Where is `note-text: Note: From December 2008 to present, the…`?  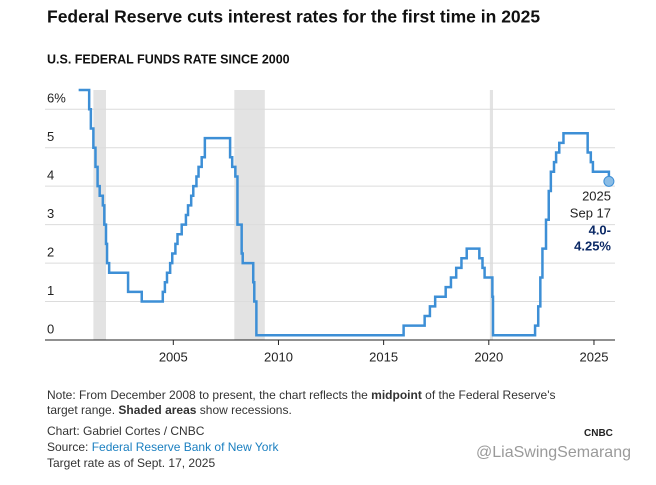 note-text: Note: From December 2008 to present, the… is located at coordinates (209, 395).